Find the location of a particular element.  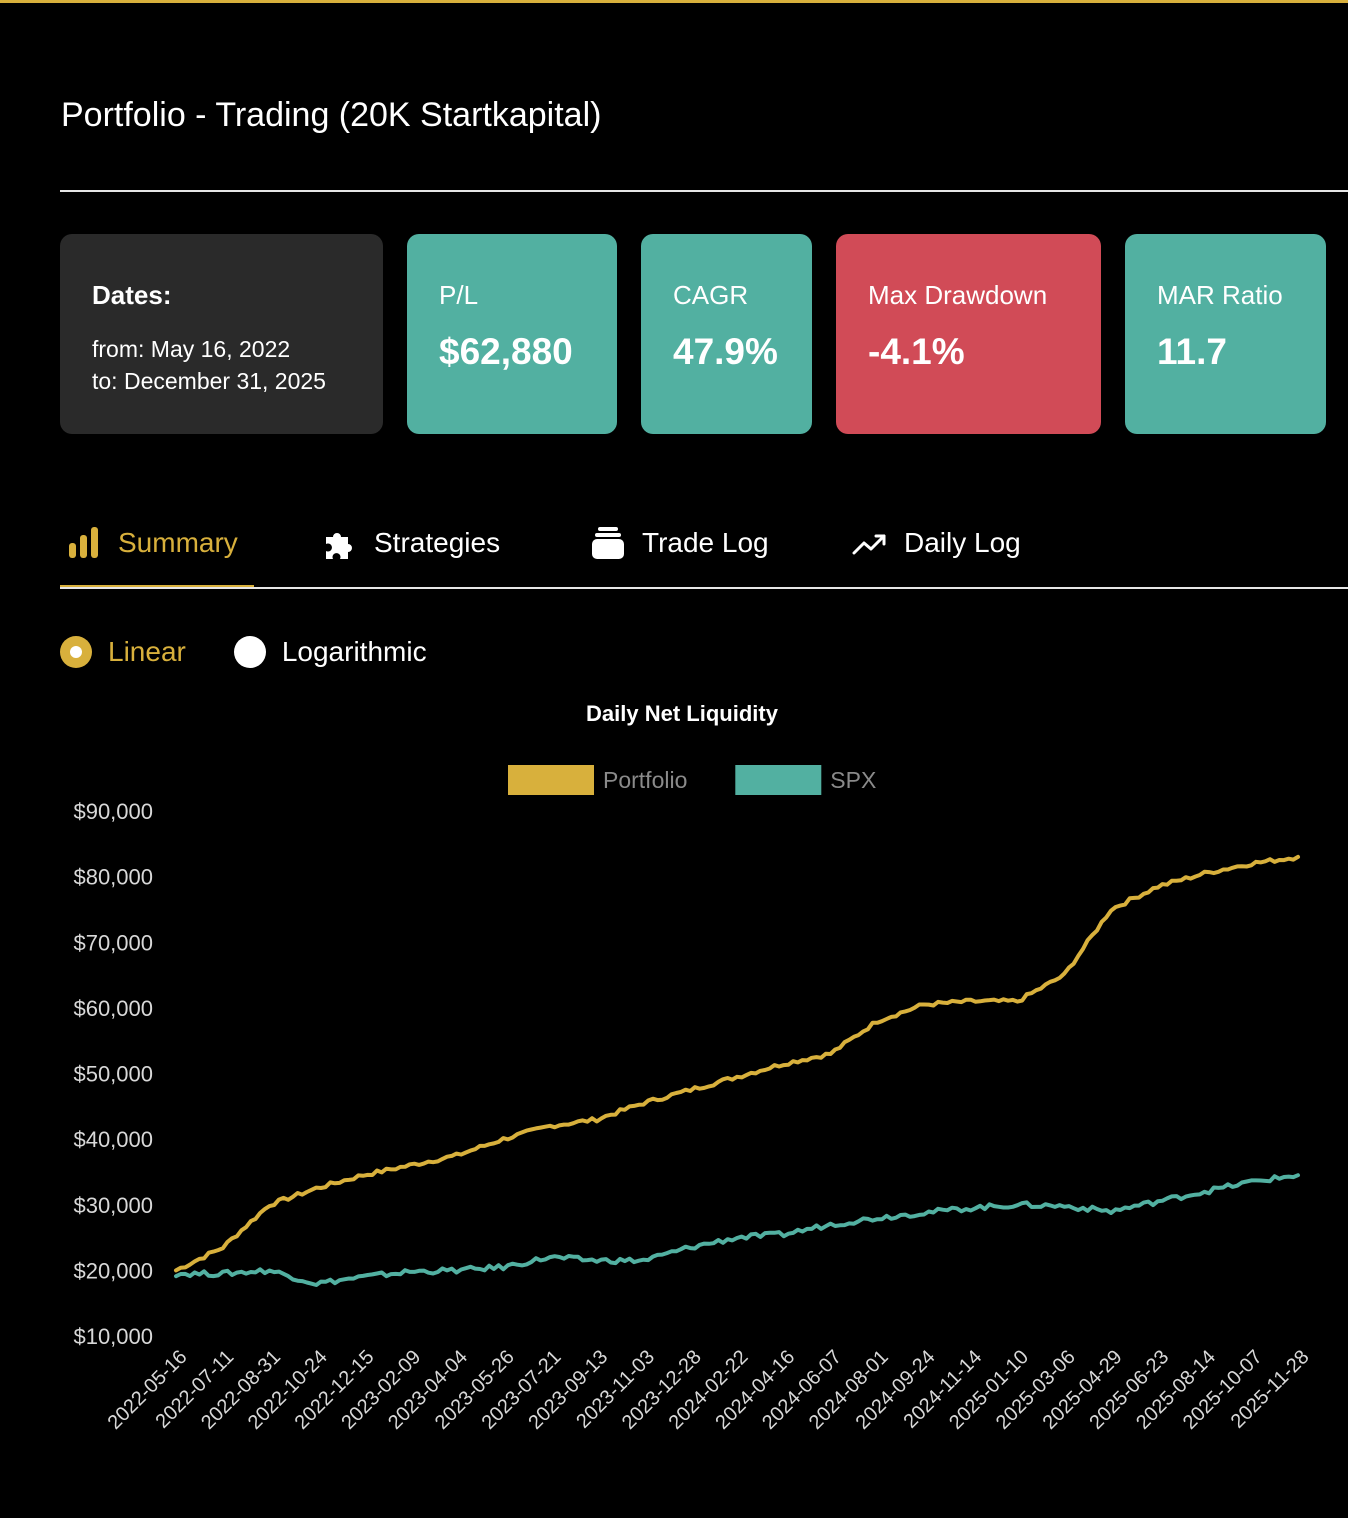

date-to: to: December 31, 2025 is located at coordinates (209, 381).